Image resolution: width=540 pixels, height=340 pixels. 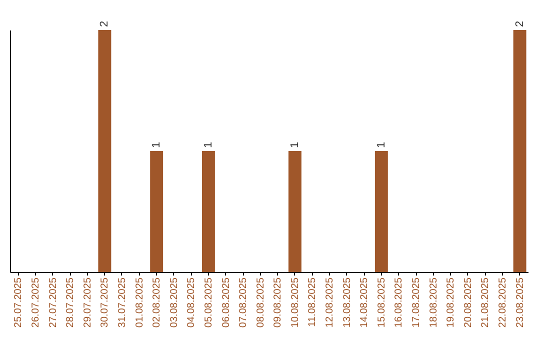 I want to click on x-tick-label: 01.08.2025, so click(x=140, y=302).